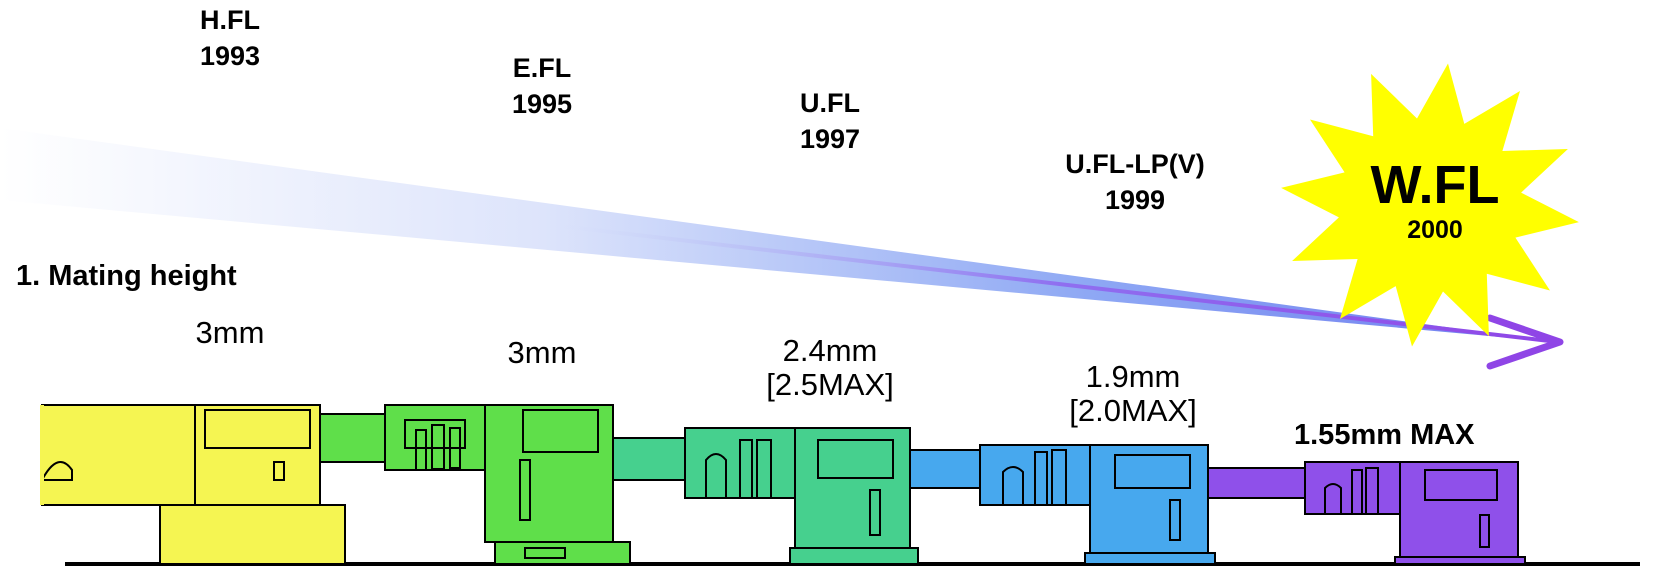 Image resolution: width=1675 pixels, height=571 pixels. Describe the element at coordinates (126, 276) in the screenshot. I see `section-title: 1. Mating height` at that location.